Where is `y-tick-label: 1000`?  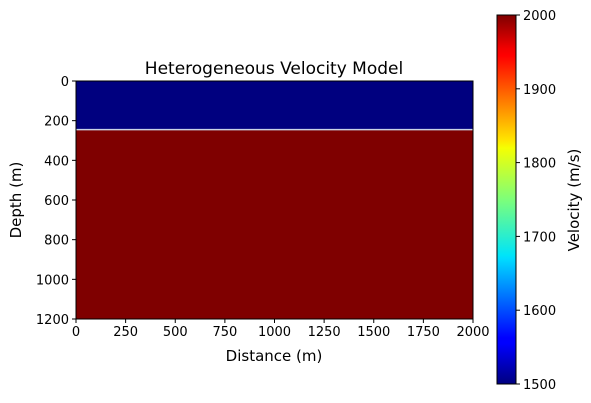 y-tick-label: 1000 is located at coordinates (52, 280).